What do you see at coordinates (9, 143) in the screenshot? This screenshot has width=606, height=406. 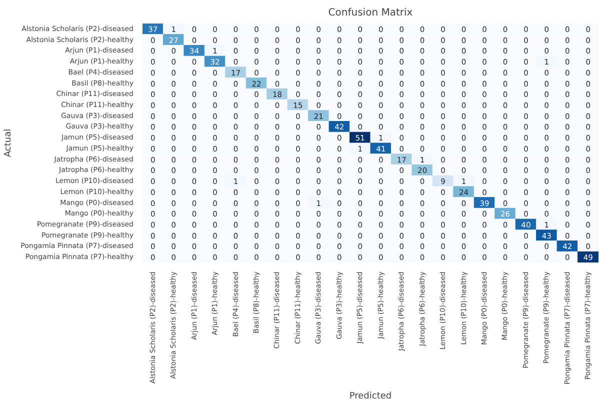 I see `y-axis-title: Actual` at bounding box center [9, 143].